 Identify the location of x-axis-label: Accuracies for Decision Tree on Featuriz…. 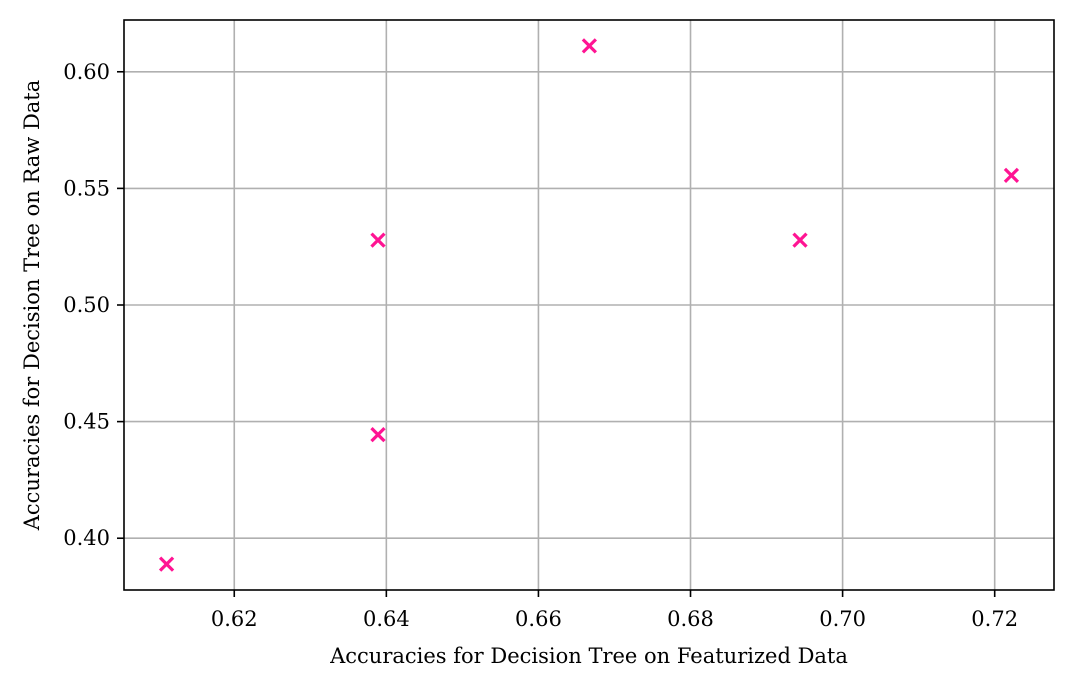
(588, 656).